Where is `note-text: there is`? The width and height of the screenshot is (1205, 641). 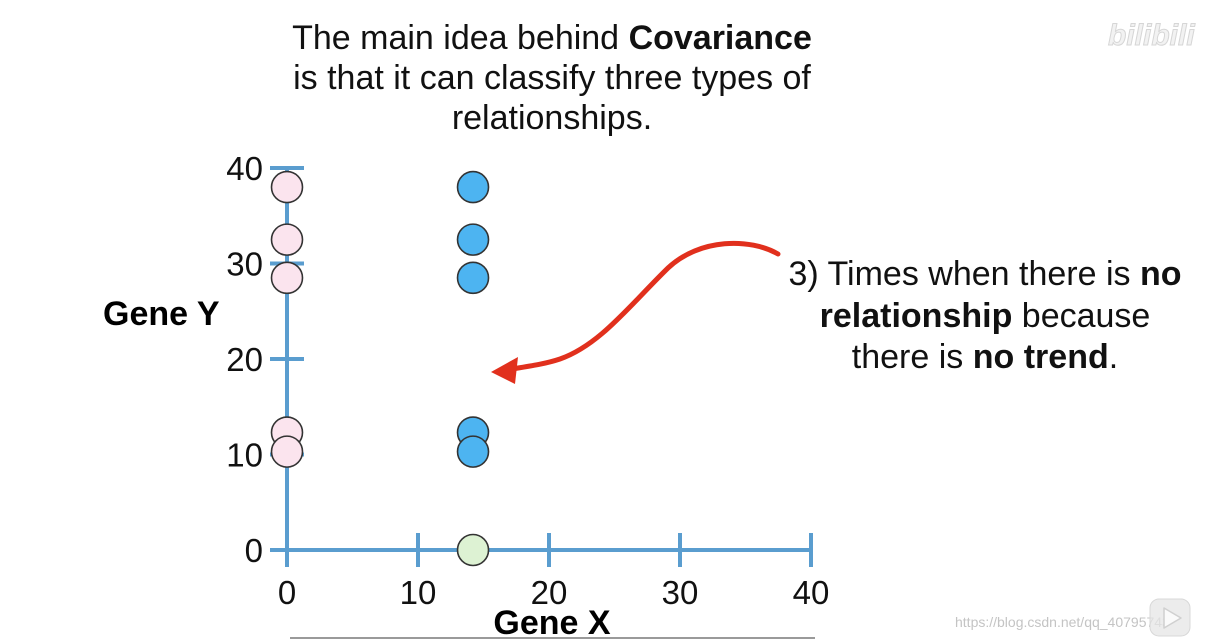 note-text: there is is located at coordinates (907, 357).